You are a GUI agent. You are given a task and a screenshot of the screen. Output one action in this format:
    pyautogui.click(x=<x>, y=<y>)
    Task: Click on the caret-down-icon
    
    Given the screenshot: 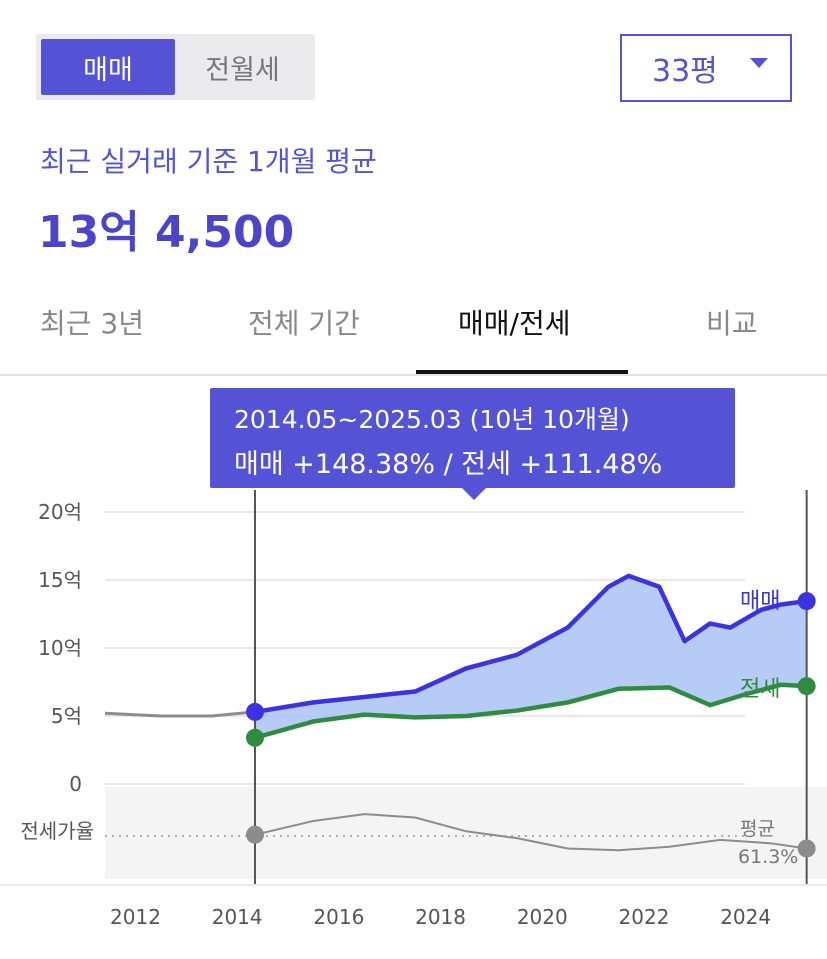 What is the action you would take?
    pyautogui.click(x=759, y=63)
    